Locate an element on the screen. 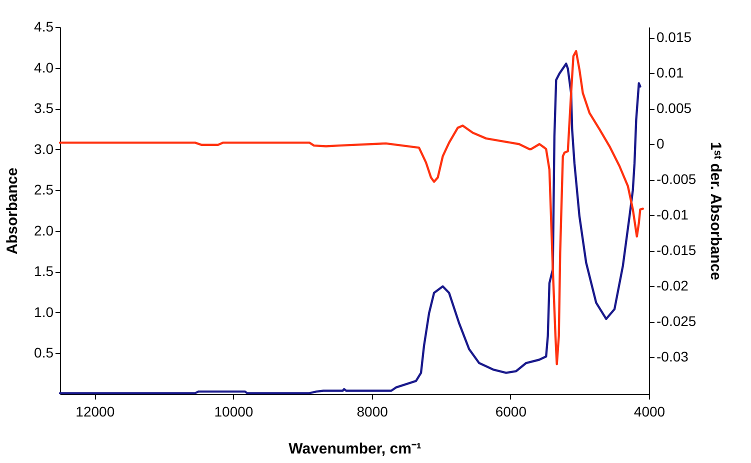 The width and height of the screenshot is (751, 463). x-tick-label: 10000 is located at coordinates (234, 412).